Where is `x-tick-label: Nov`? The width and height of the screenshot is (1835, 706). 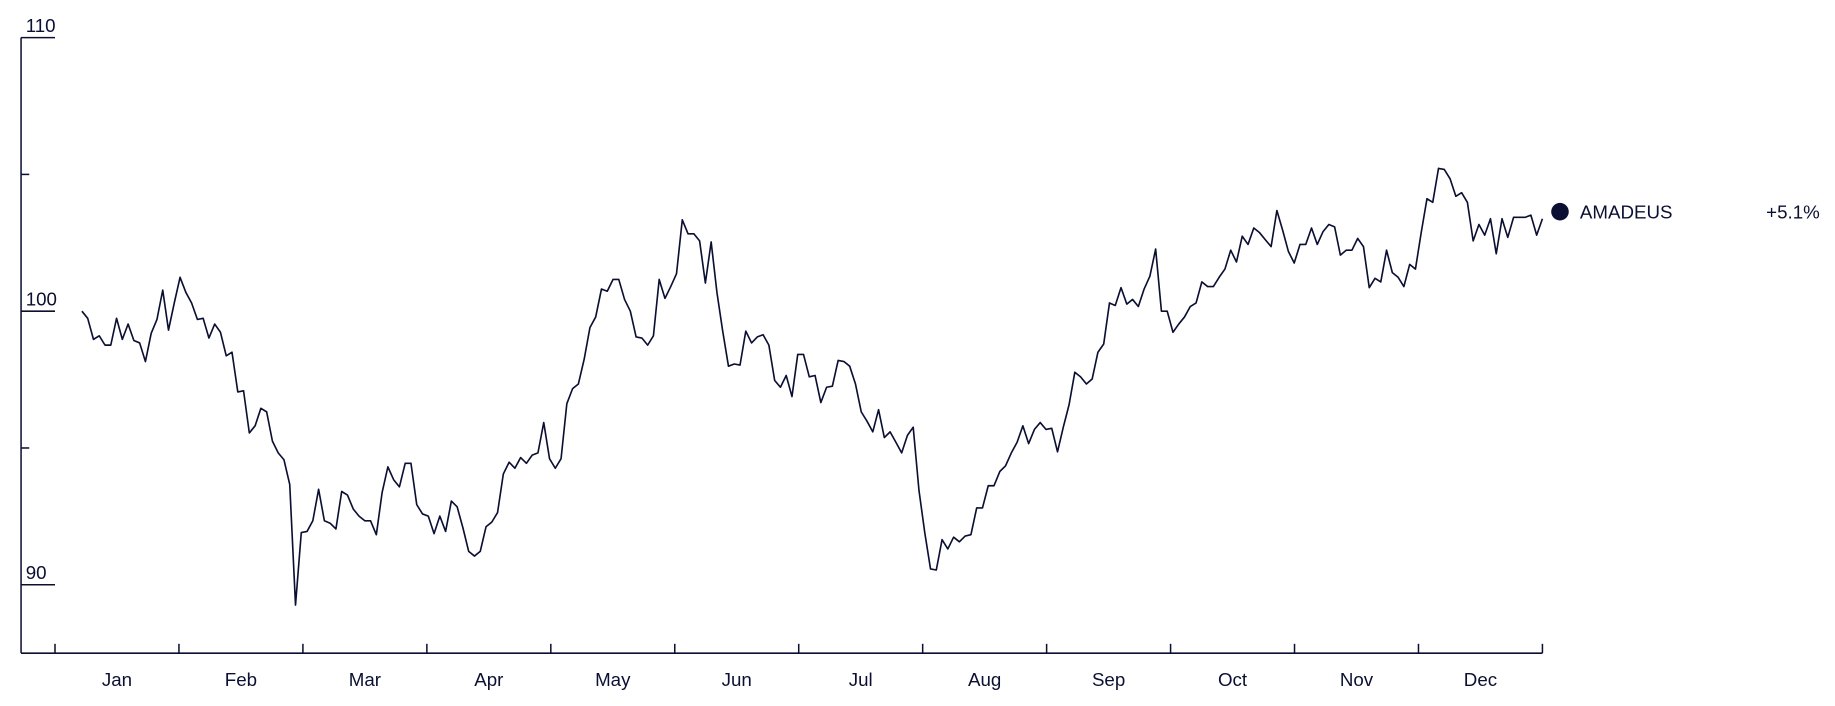
x-tick-label: Nov is located at coordinates (1357, 679).